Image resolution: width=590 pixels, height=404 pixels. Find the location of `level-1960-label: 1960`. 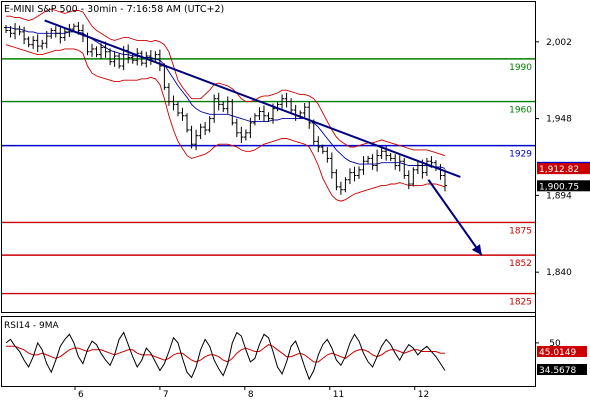

level-1960-label: 1960 is located at coordinates (520, 111).